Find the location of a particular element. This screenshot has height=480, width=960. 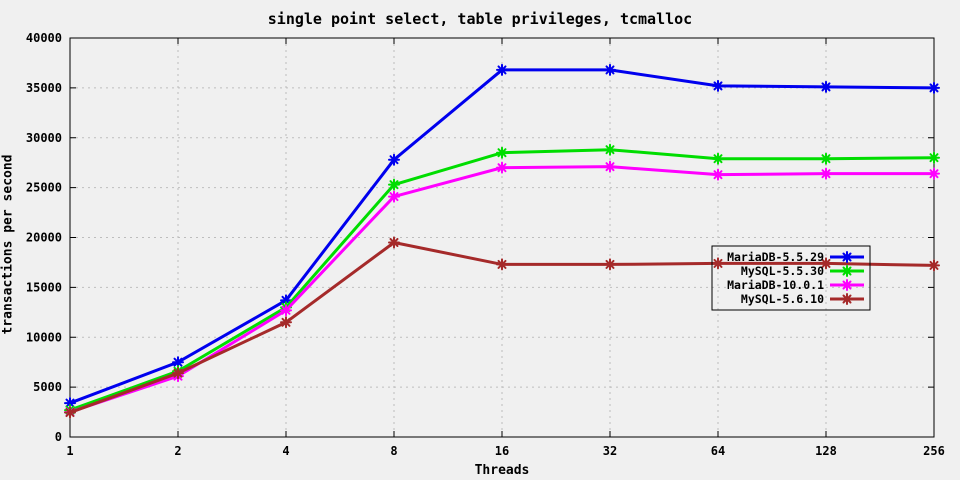

x-tick-label: 128 is located at coordinates (826, 451).